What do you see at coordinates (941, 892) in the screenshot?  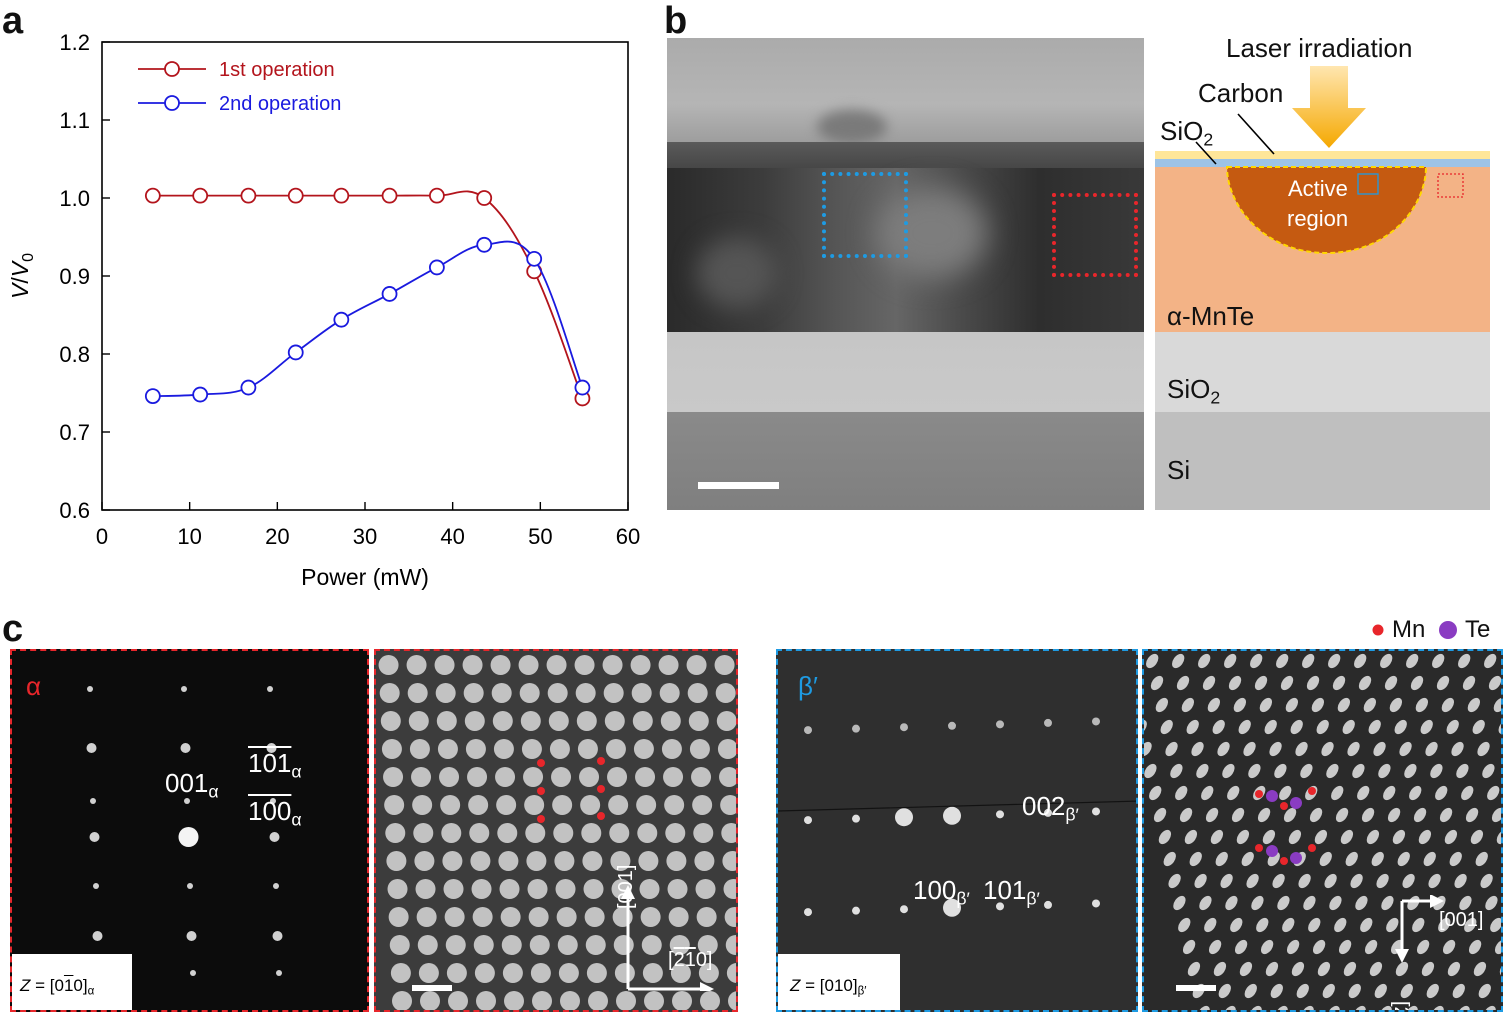 I see `spot-100-beta: 100β′` at bounding box center [941, 892].